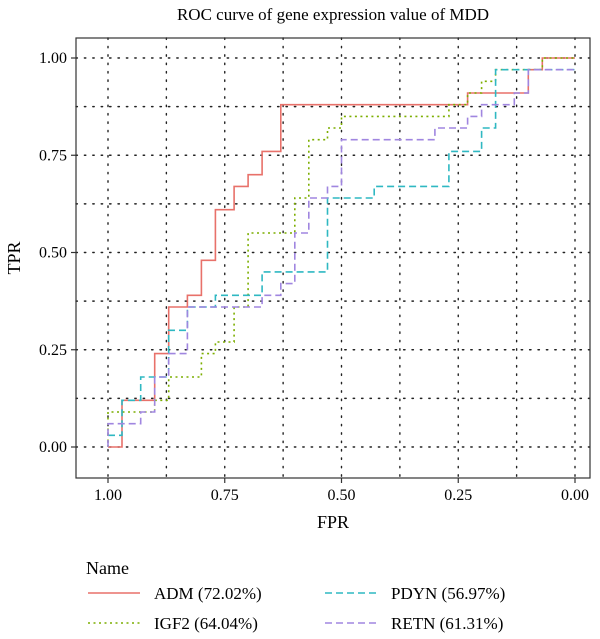  Describe the element at coordinates (53, 155) in the screenshot. I see `y-tick-label: 0.75` at that location.